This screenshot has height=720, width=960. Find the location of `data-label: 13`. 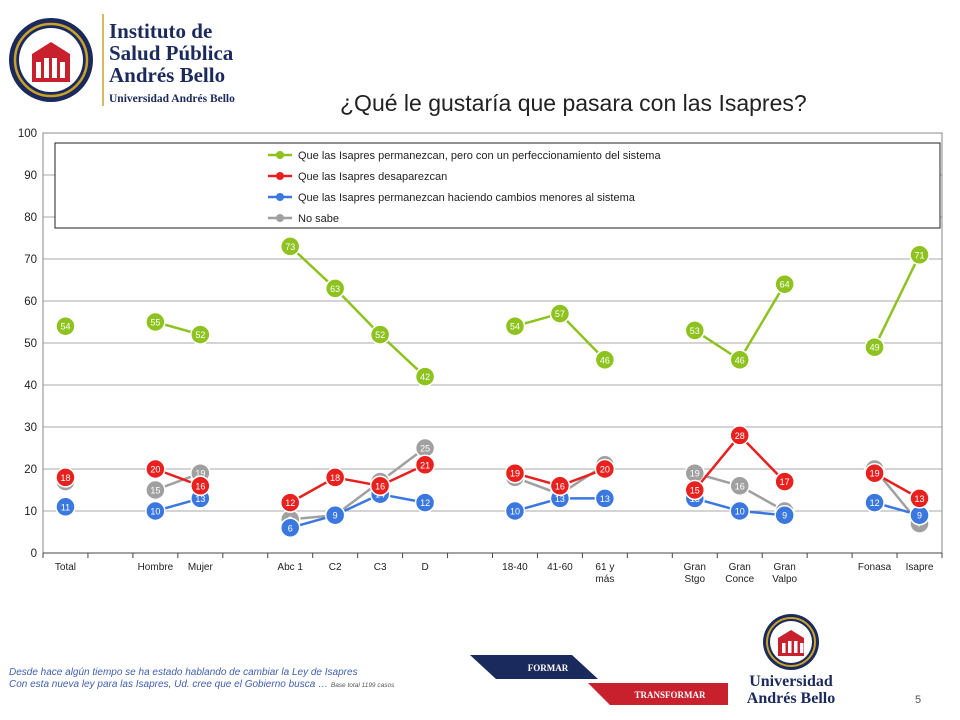

data-label: 13 is located at coordinates (920, 499).